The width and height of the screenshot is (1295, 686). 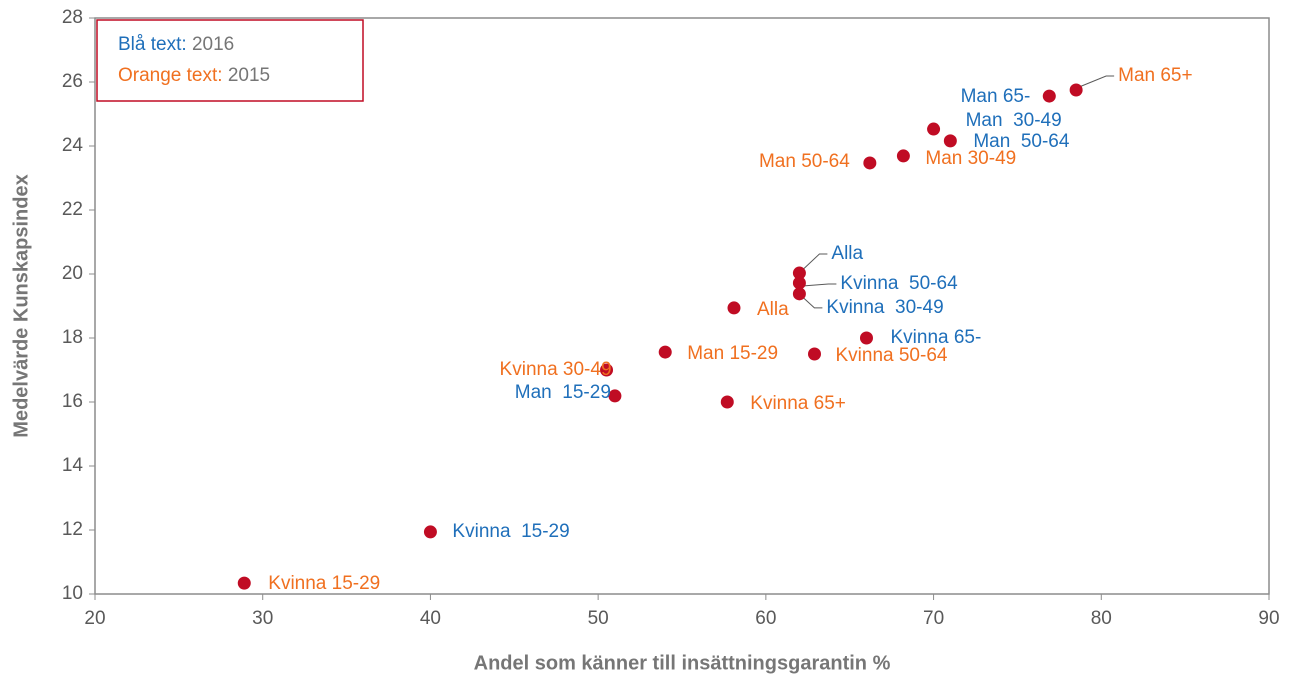 I want to click on point-label: Man 65+, so click(x=1155, y=75).